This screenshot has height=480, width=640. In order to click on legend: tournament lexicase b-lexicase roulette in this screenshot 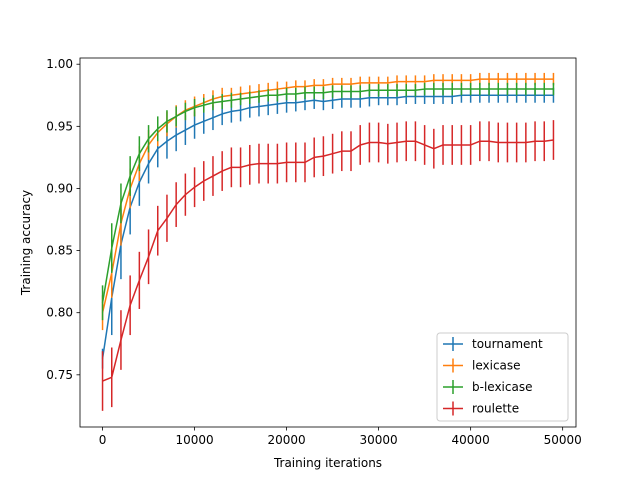, I will do `click(502, 377)`.